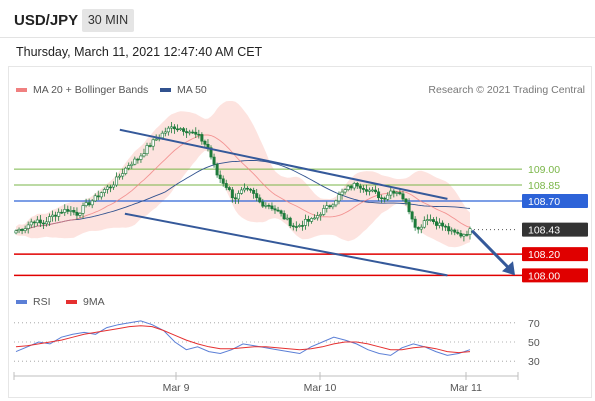  I want to click on legend-ma20: MA 20 + Bollinger Bands, so click(82, 90).